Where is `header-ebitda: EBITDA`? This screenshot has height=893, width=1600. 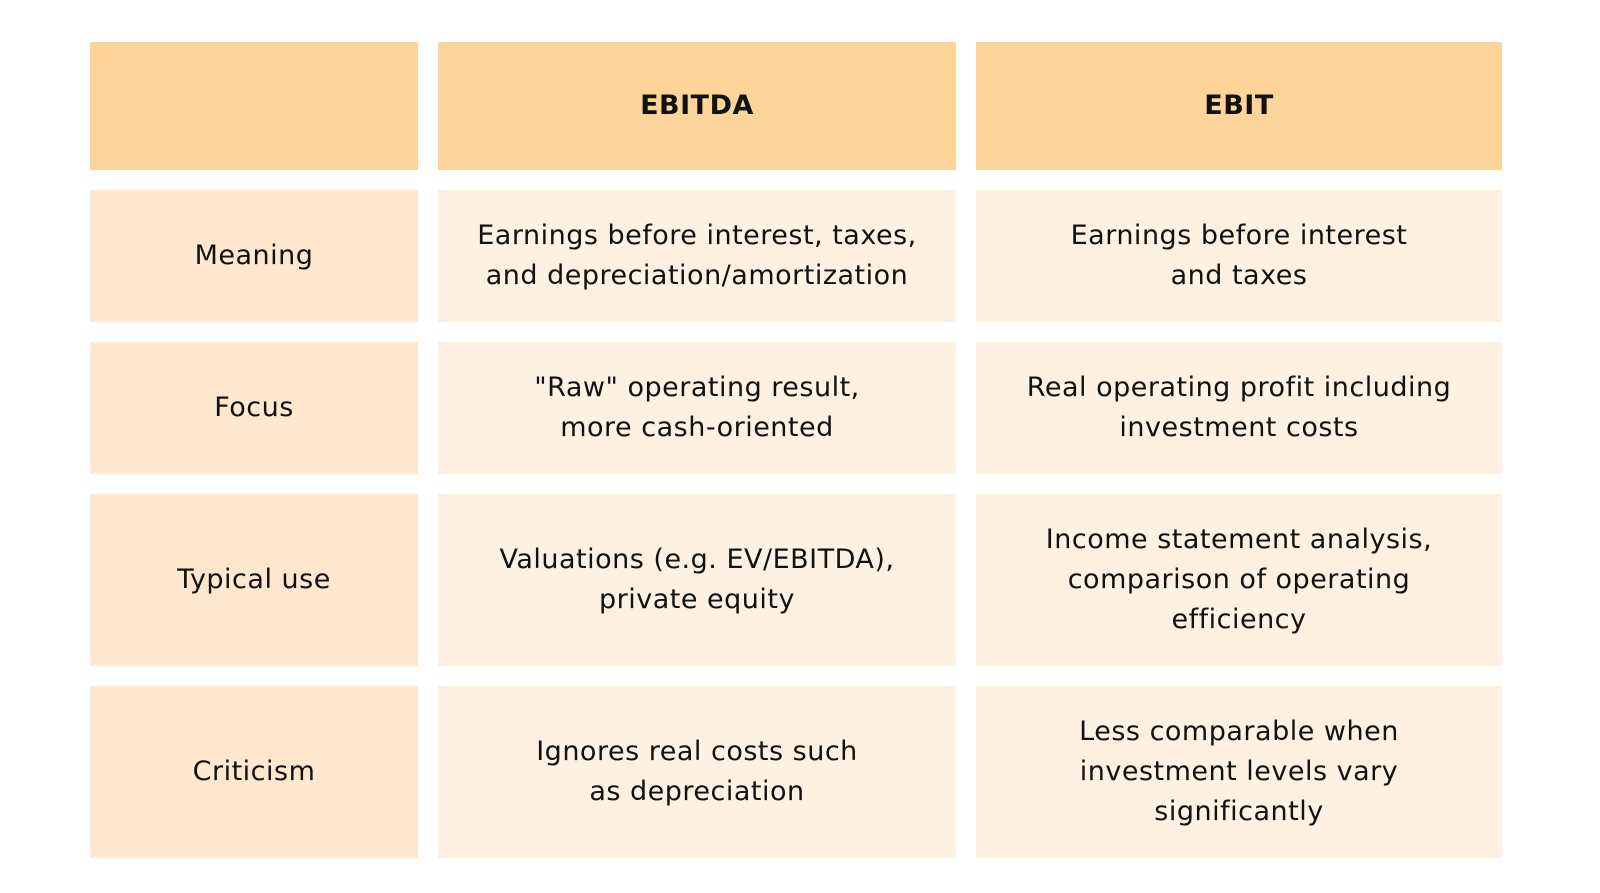 header-ebitda: EBITDA is located at coordinates (697, 106).